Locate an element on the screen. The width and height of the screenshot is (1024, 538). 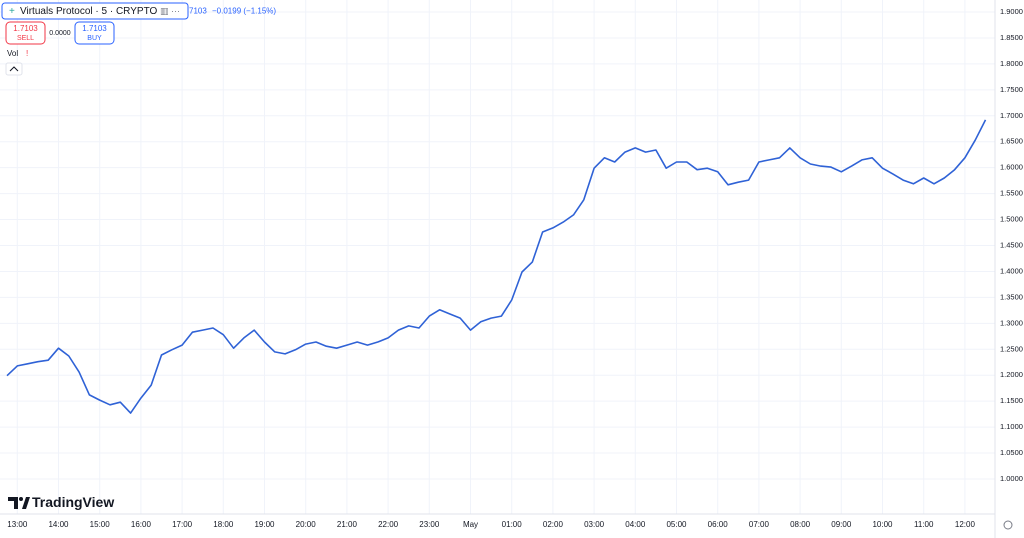
y-tick-label: 1.6000 is located at coordinates (1011, 167).